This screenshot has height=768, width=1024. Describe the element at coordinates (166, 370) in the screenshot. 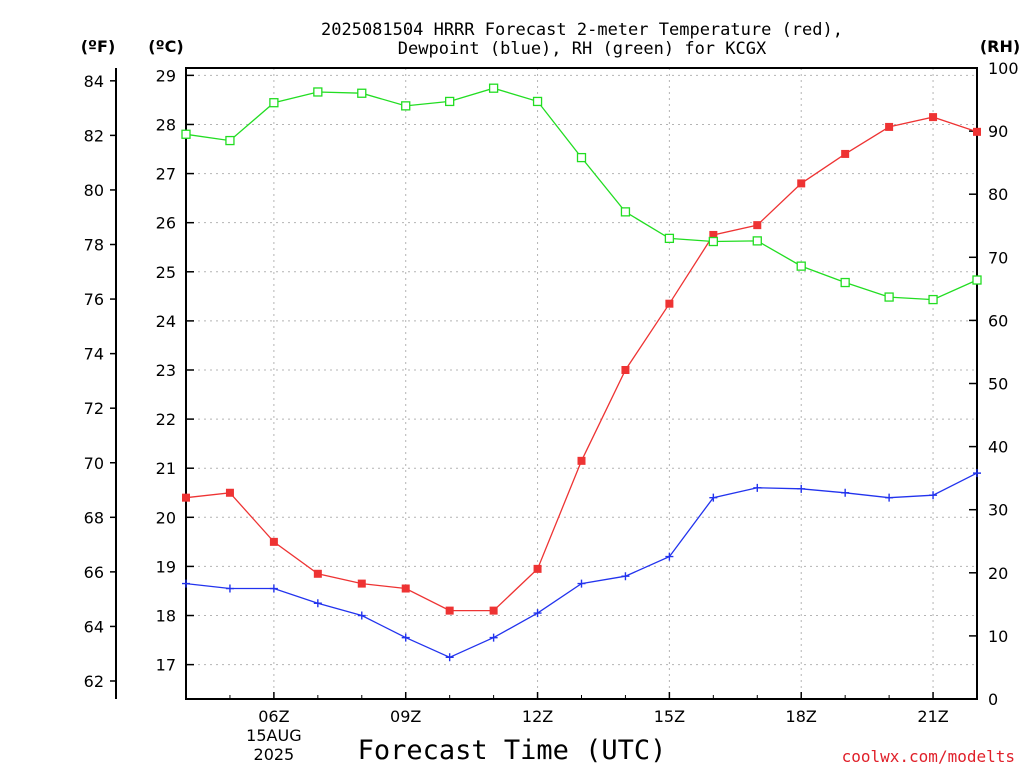

I see `celsius-tick-label: 23` at that location.